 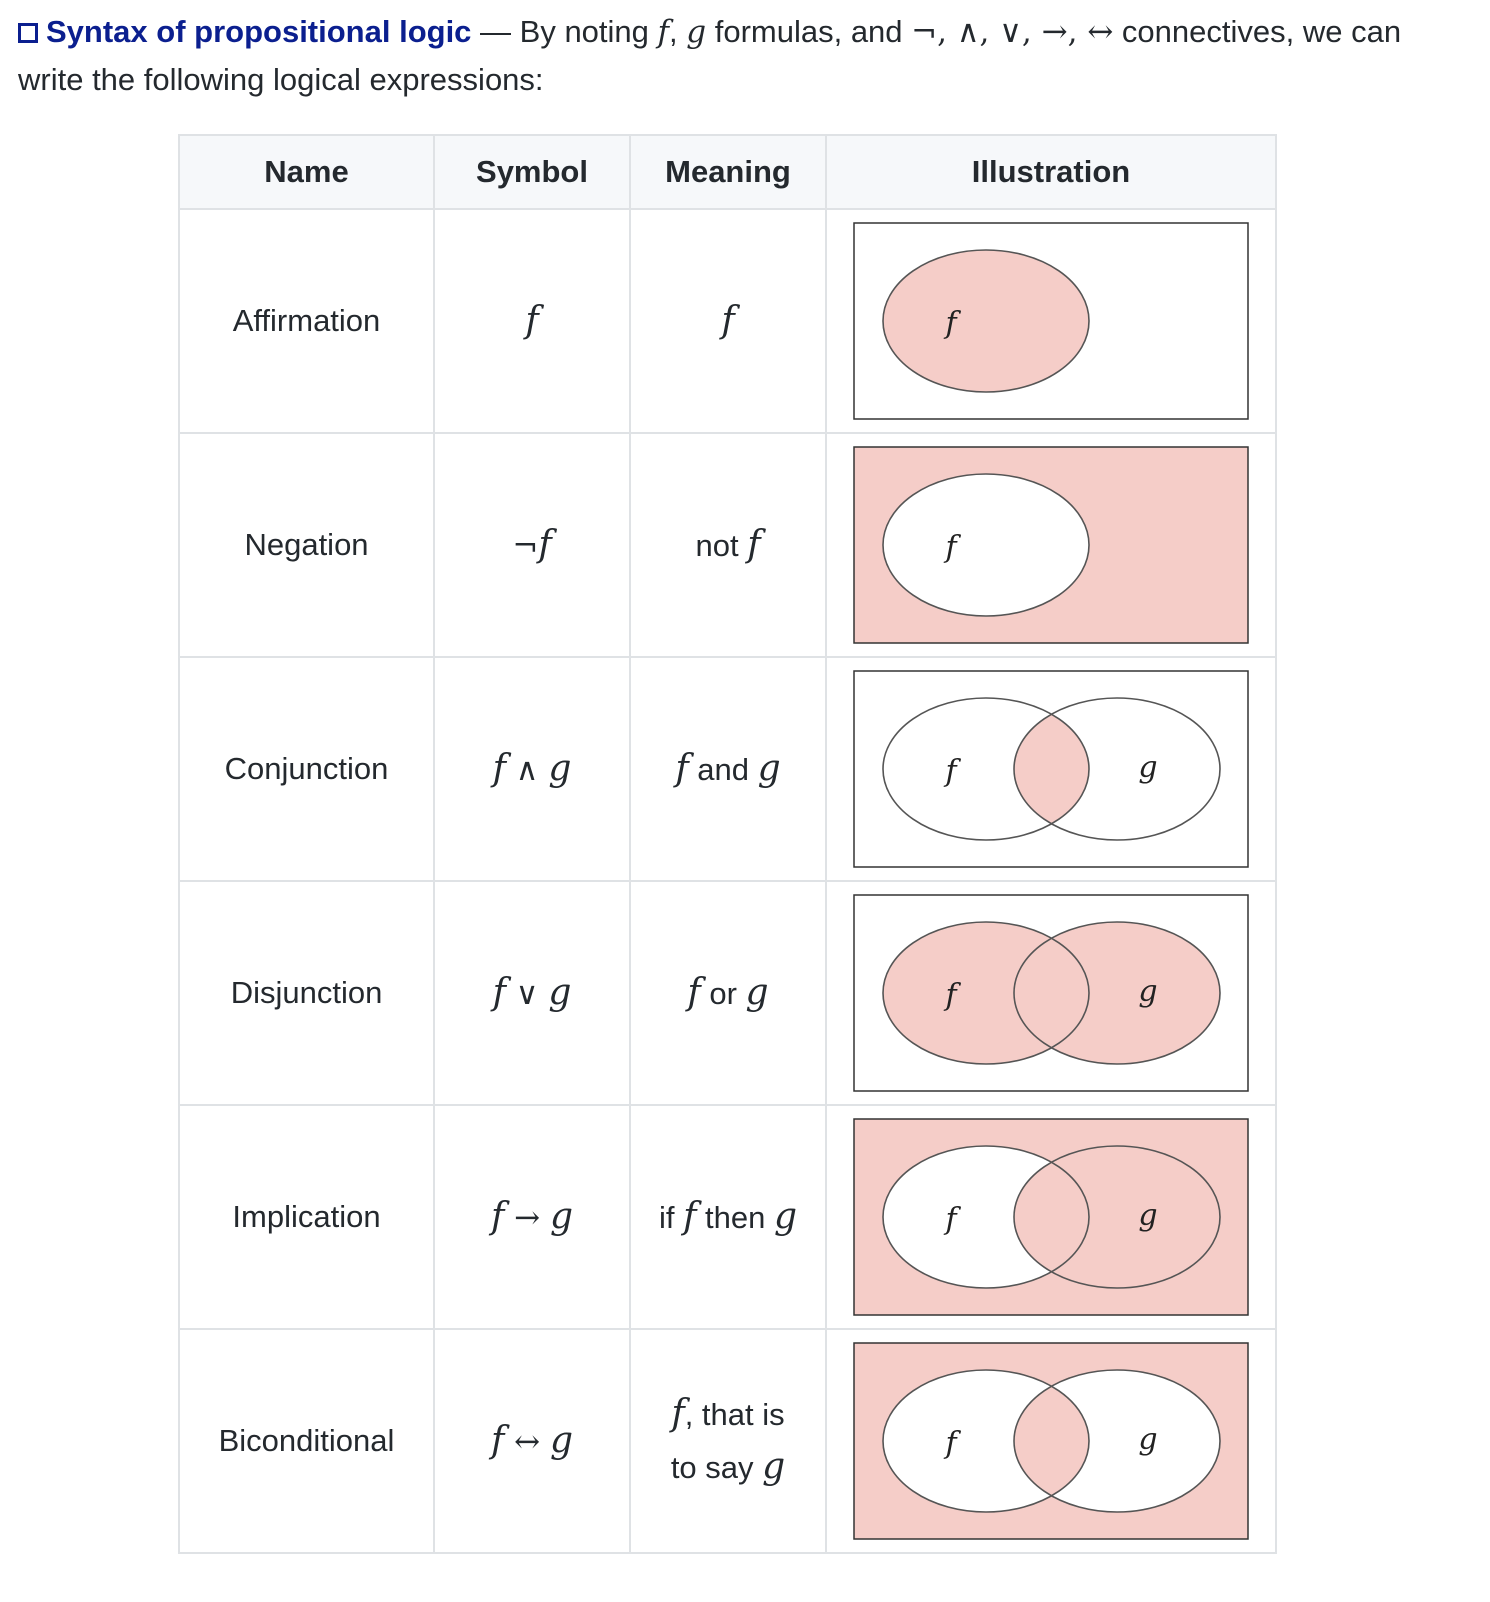 I want to click on meaning-middle: and, so click(x=723, y=769).